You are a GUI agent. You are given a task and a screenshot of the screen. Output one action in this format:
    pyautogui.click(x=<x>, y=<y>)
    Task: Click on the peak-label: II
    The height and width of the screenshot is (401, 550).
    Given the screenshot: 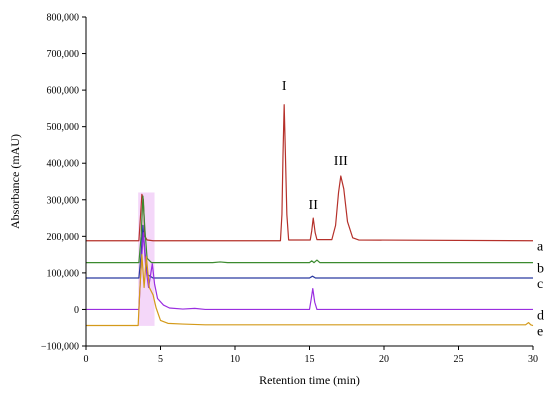 What is the action you would take?
    pyautogui.click(x=314, y=205)
    